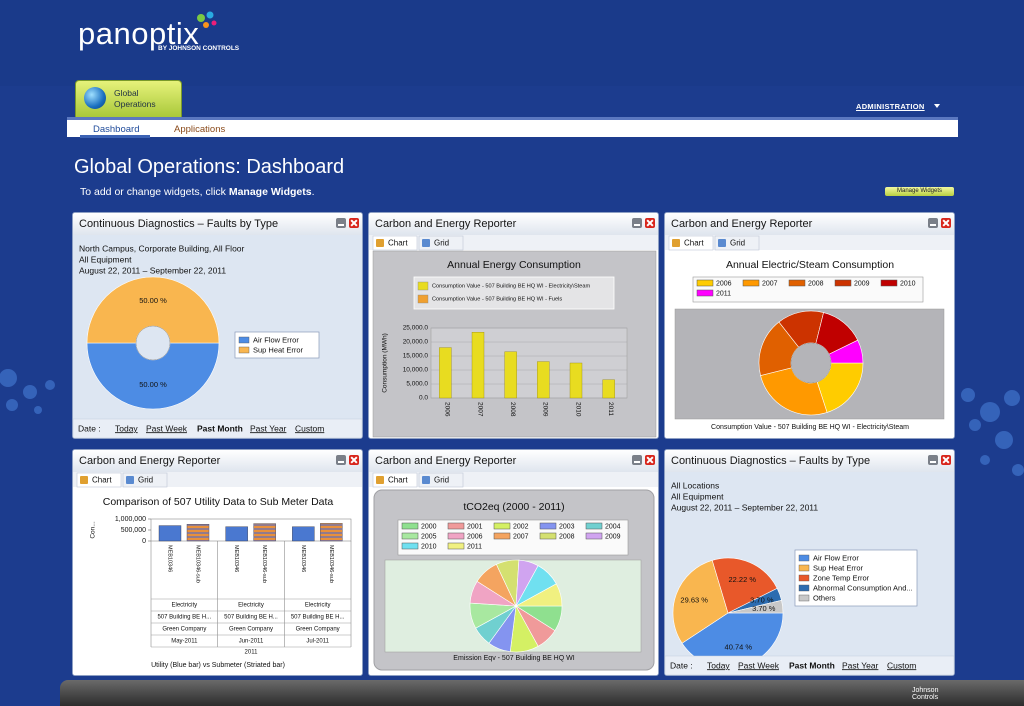 The width and height of the screenshot is (1024, 706). I want to click on legend-box, so click(514, 293).